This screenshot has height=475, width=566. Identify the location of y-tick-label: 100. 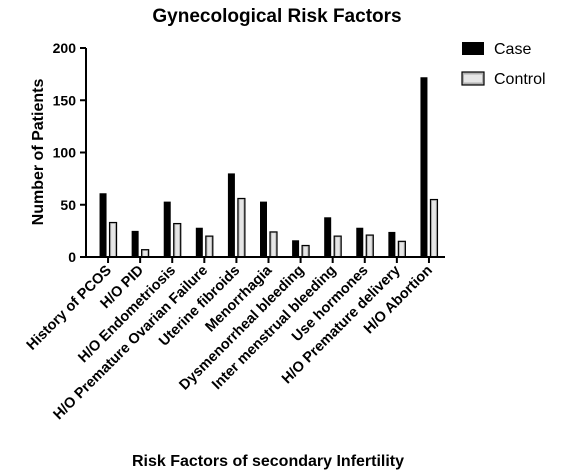
(65, 153).